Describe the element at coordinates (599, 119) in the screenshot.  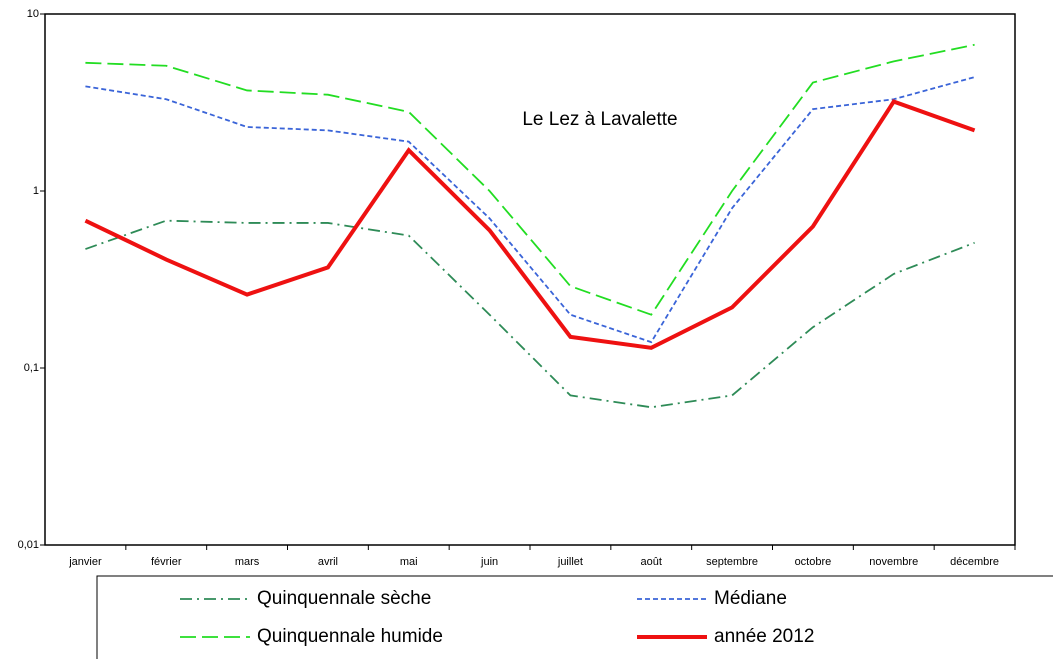
I see `chart-title: Le Lez à Lavalette` at that location.